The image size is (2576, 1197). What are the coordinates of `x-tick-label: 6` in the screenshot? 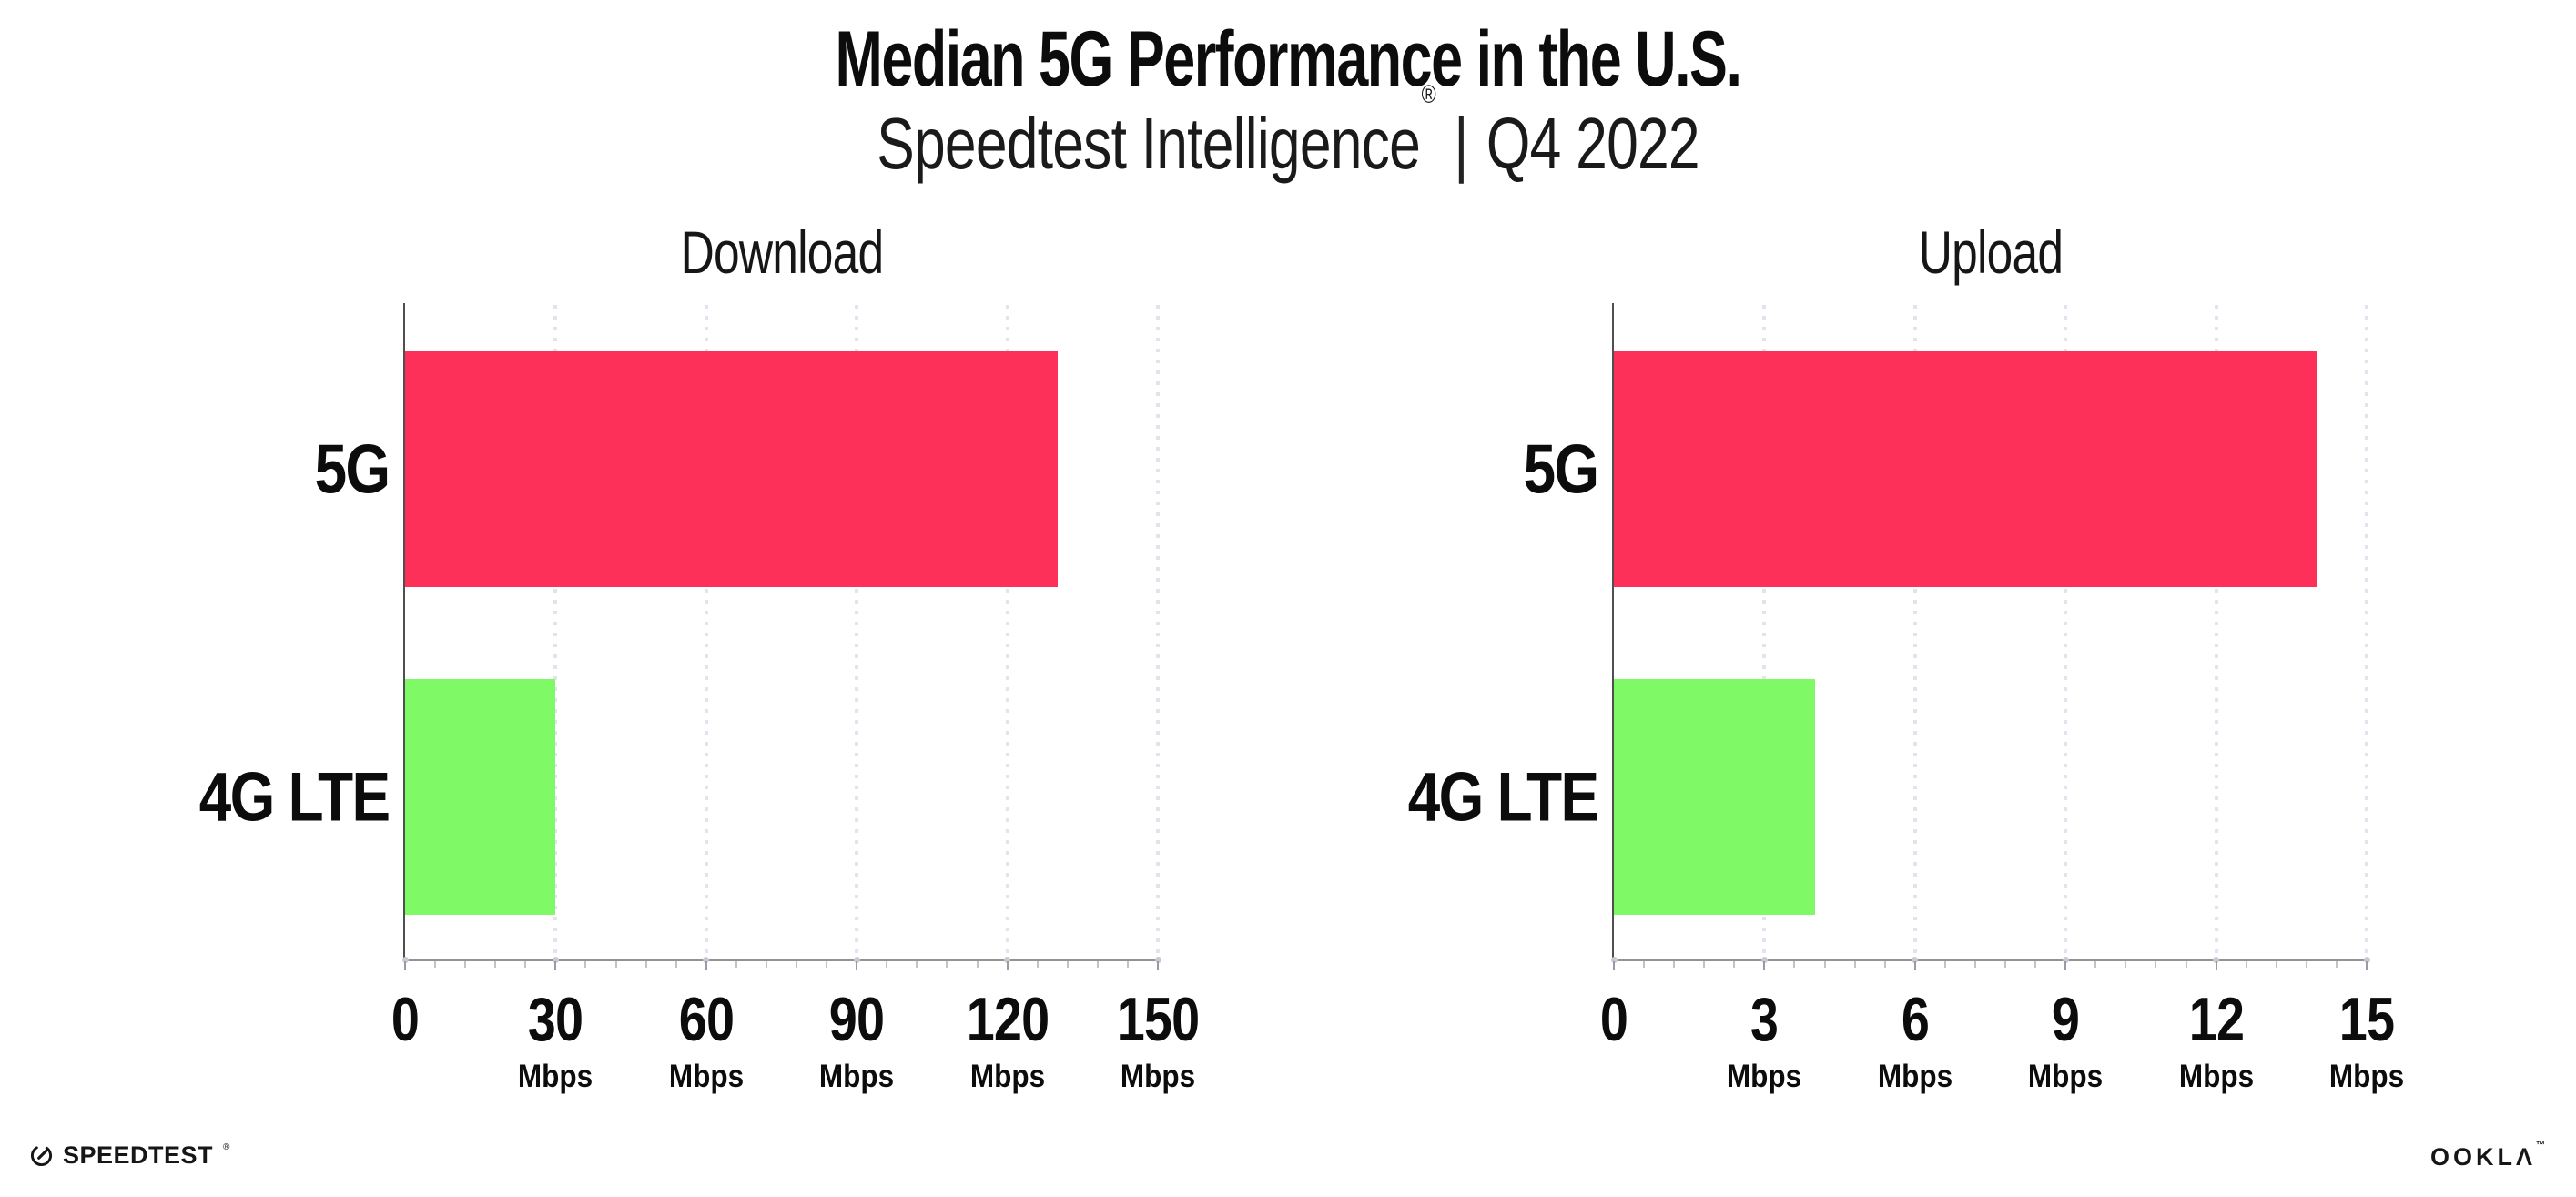 It's located at (1915, 1020).